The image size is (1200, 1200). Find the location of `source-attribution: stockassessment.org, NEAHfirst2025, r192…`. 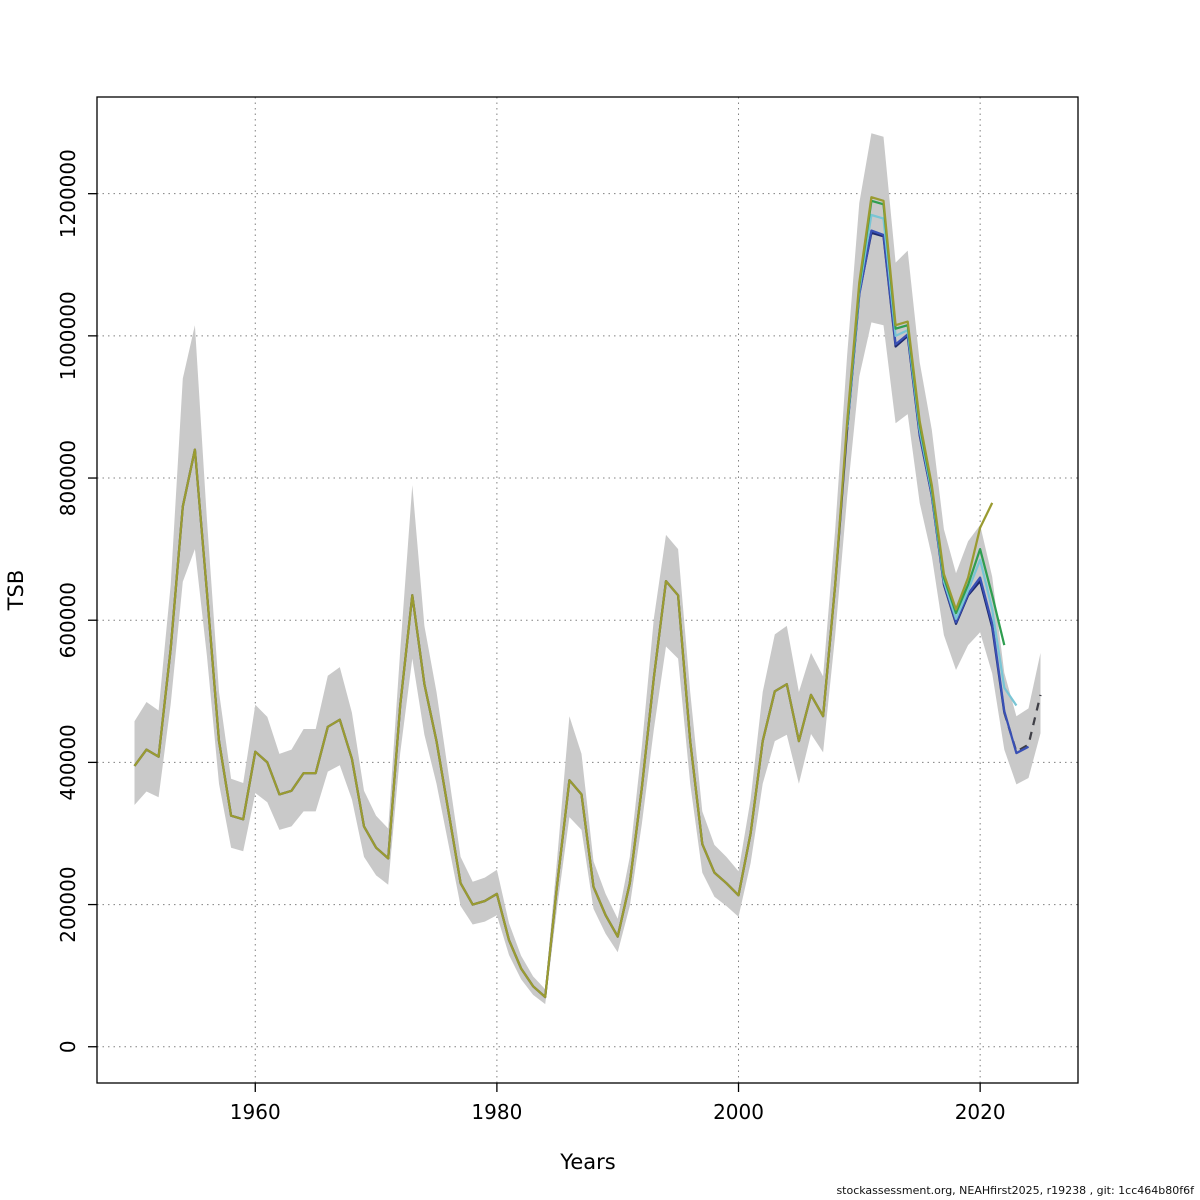

source-attribution: stockassessment.org, NEAHfirst2025, r192… is located at coordinates (1015, 1190).